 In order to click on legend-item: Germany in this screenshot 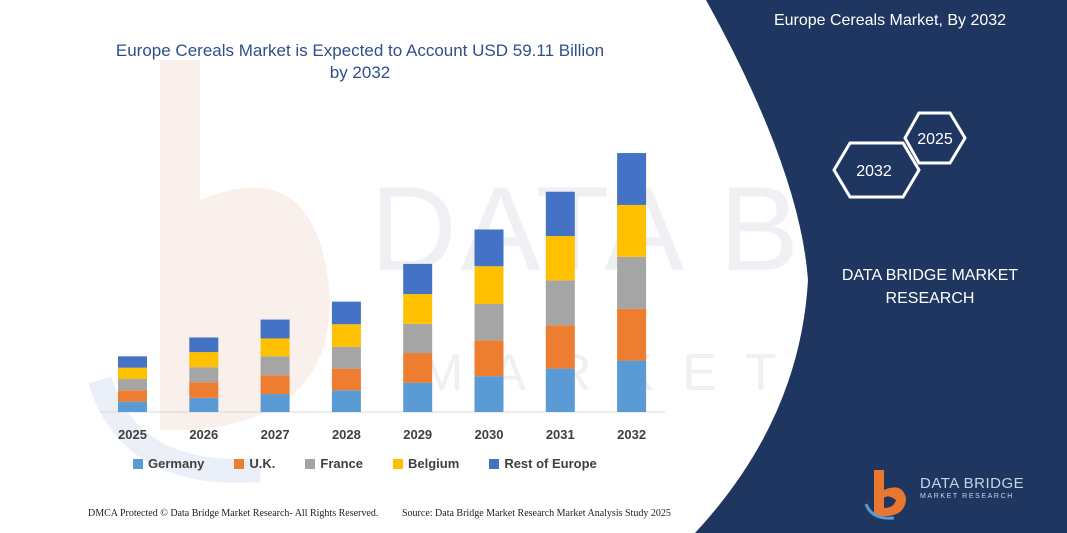, I will do `click(168, 463)`.